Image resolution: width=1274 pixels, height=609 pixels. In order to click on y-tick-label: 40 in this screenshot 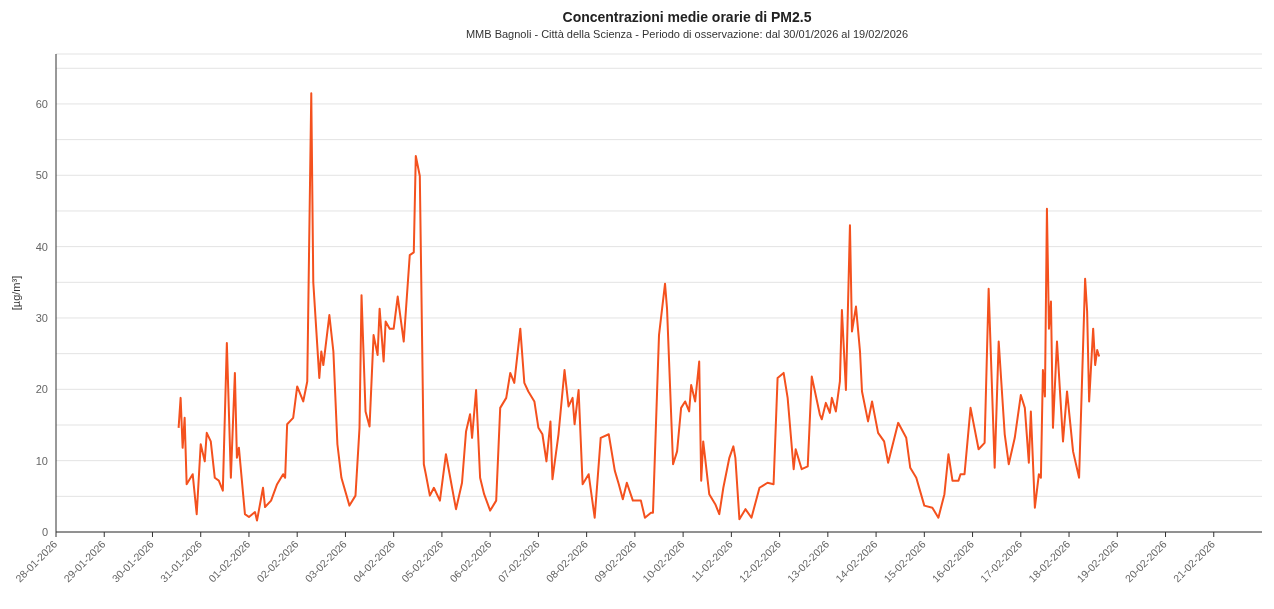, I will do `click(41, 246)`.